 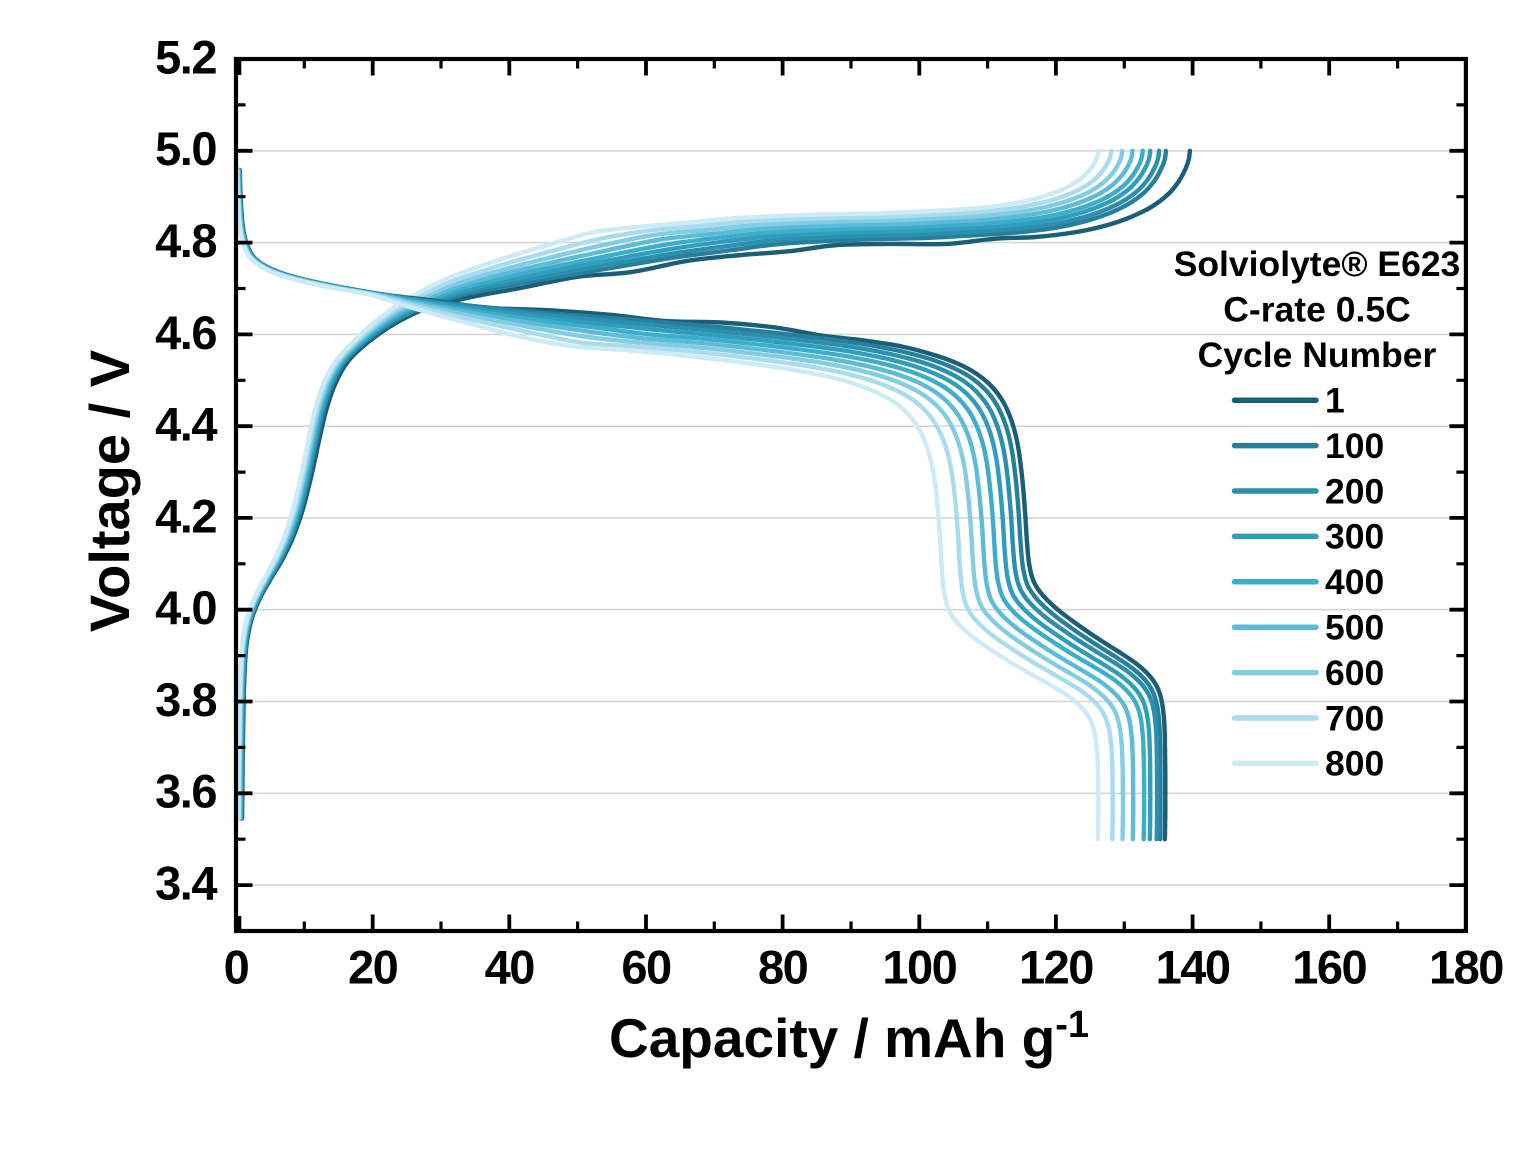 What do you see at coordinates (646, 967) in the screenshot?
I see `svg-text: 60` at bounding box center [646, 967].